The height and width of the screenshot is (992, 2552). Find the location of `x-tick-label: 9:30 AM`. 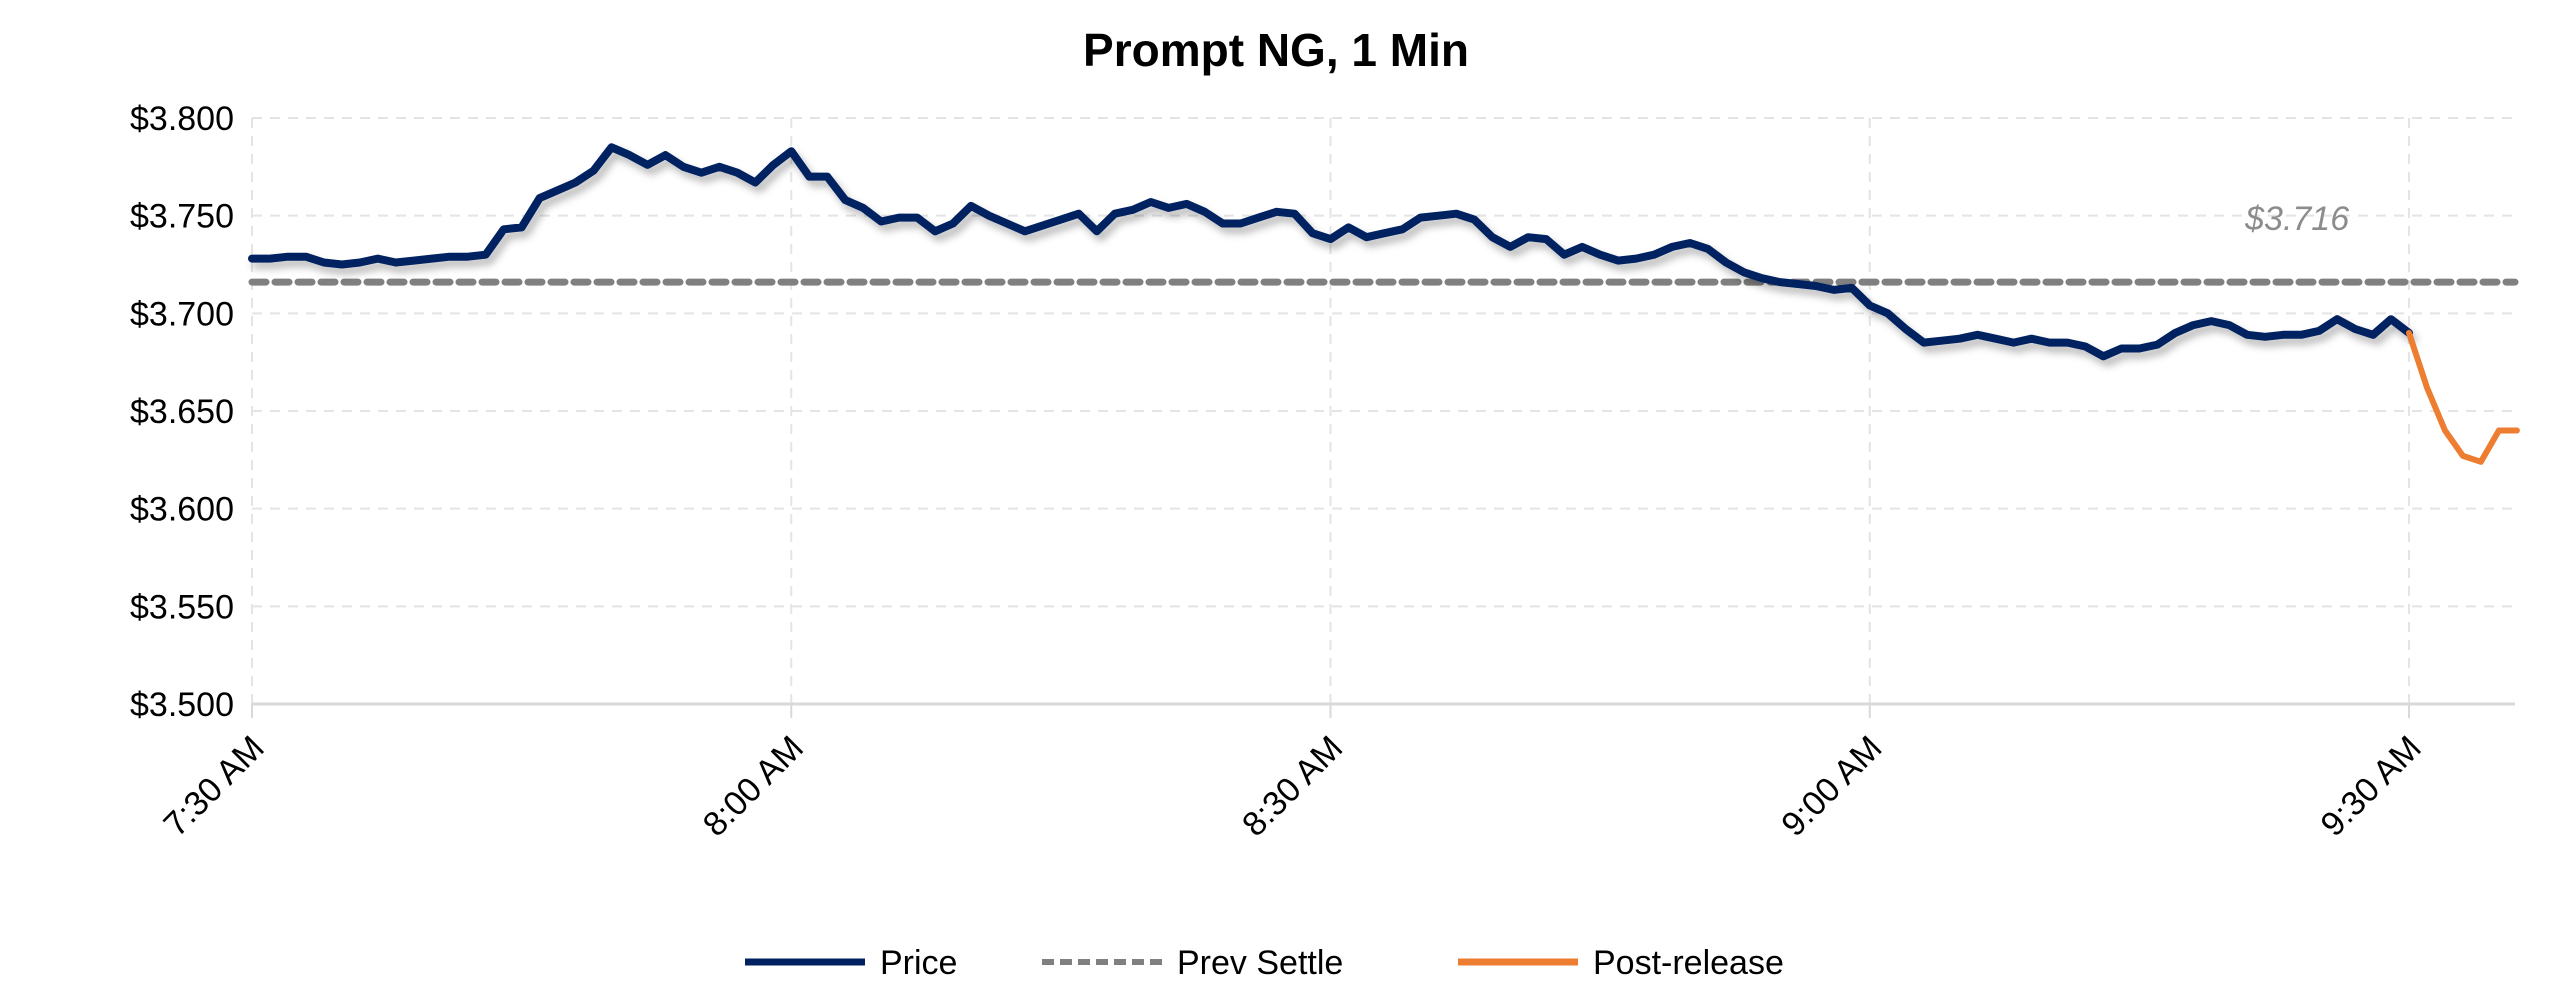

x-tick-label: 9:30 AM is located at coordinates (2371, 786).